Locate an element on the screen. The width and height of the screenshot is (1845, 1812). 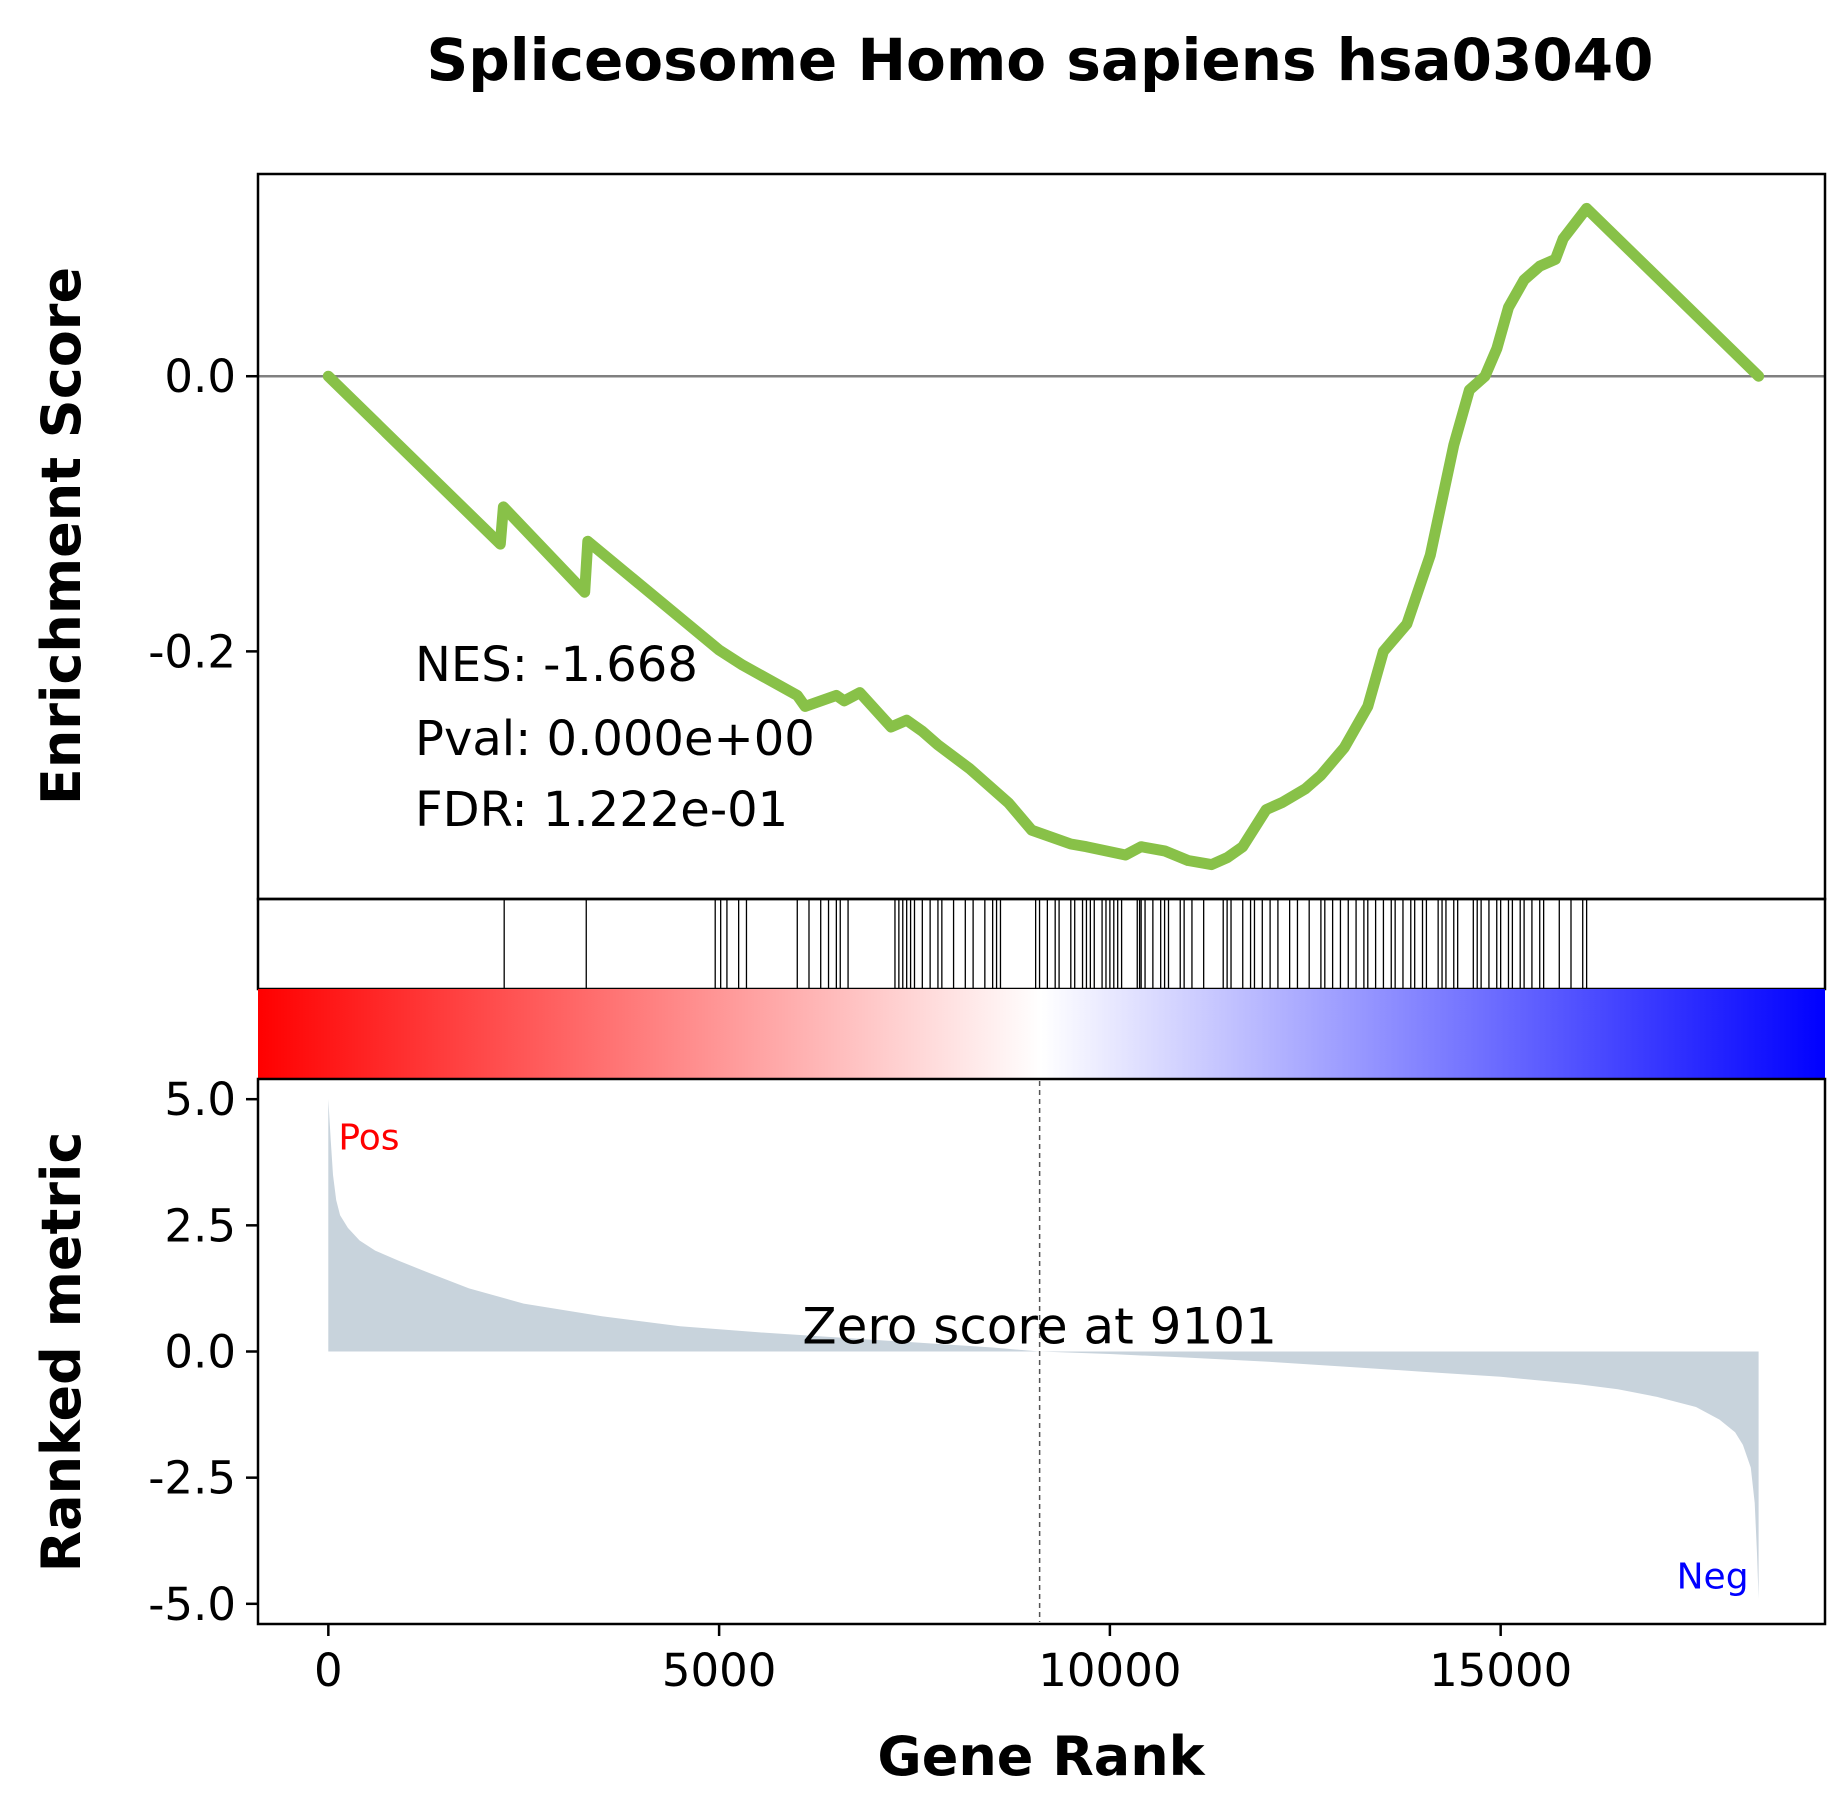
fdr-annotation: FDR: 1.222e-01 is located at coordinates (601, 810).